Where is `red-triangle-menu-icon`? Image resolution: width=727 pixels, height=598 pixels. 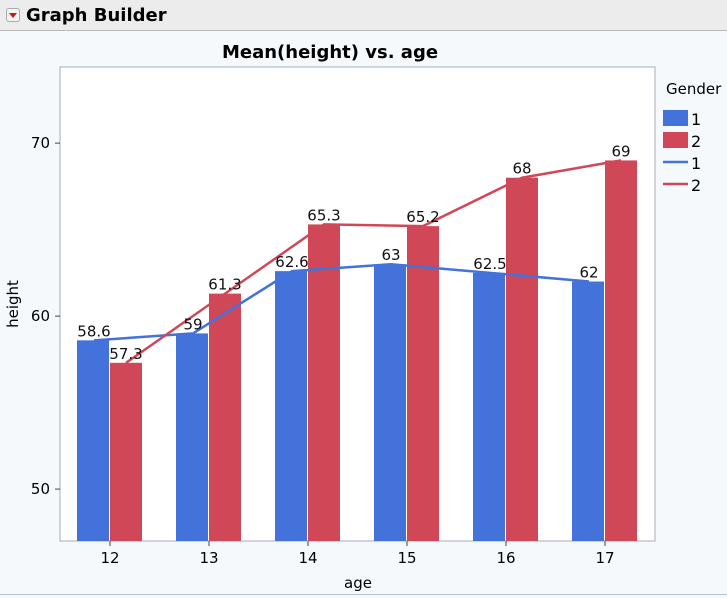 red-triangle-menu-icon is located at coordinates (13, 15).